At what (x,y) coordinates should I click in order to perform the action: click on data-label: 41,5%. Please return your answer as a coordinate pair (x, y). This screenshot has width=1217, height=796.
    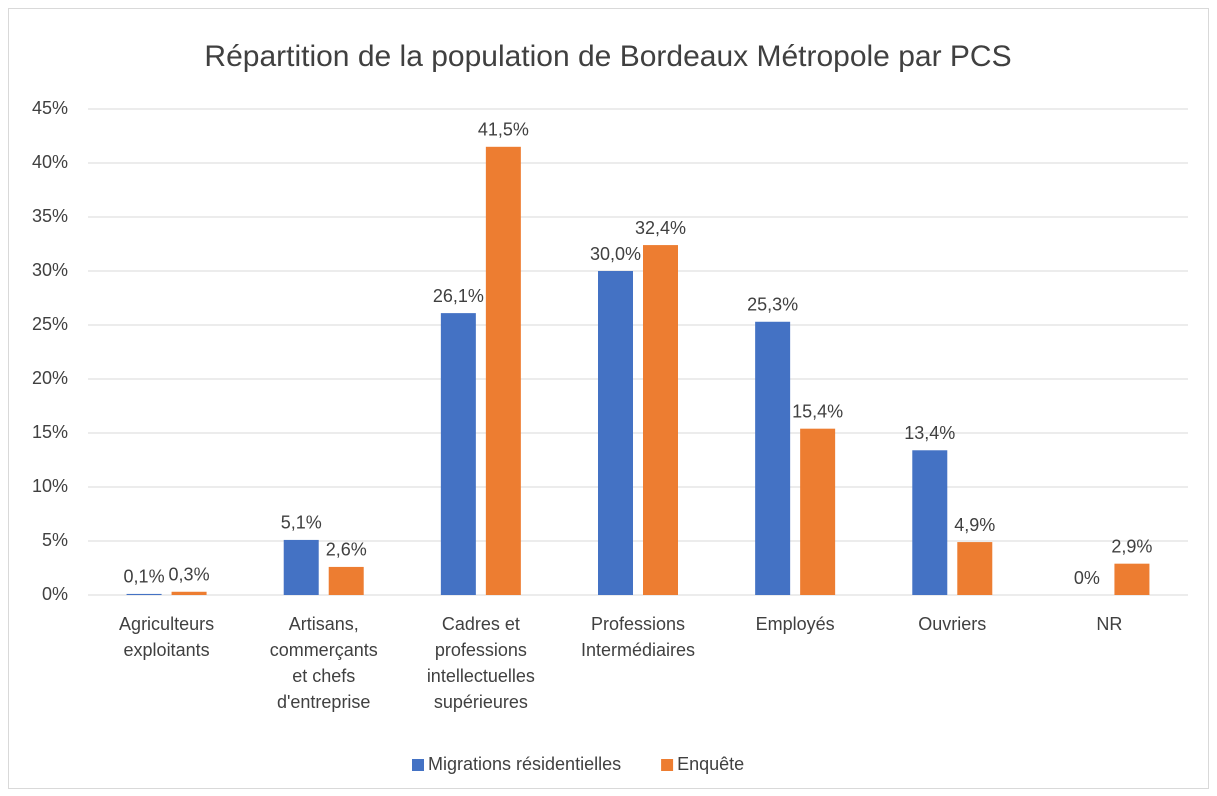
    Looking at the image, I should click on (503, 130).